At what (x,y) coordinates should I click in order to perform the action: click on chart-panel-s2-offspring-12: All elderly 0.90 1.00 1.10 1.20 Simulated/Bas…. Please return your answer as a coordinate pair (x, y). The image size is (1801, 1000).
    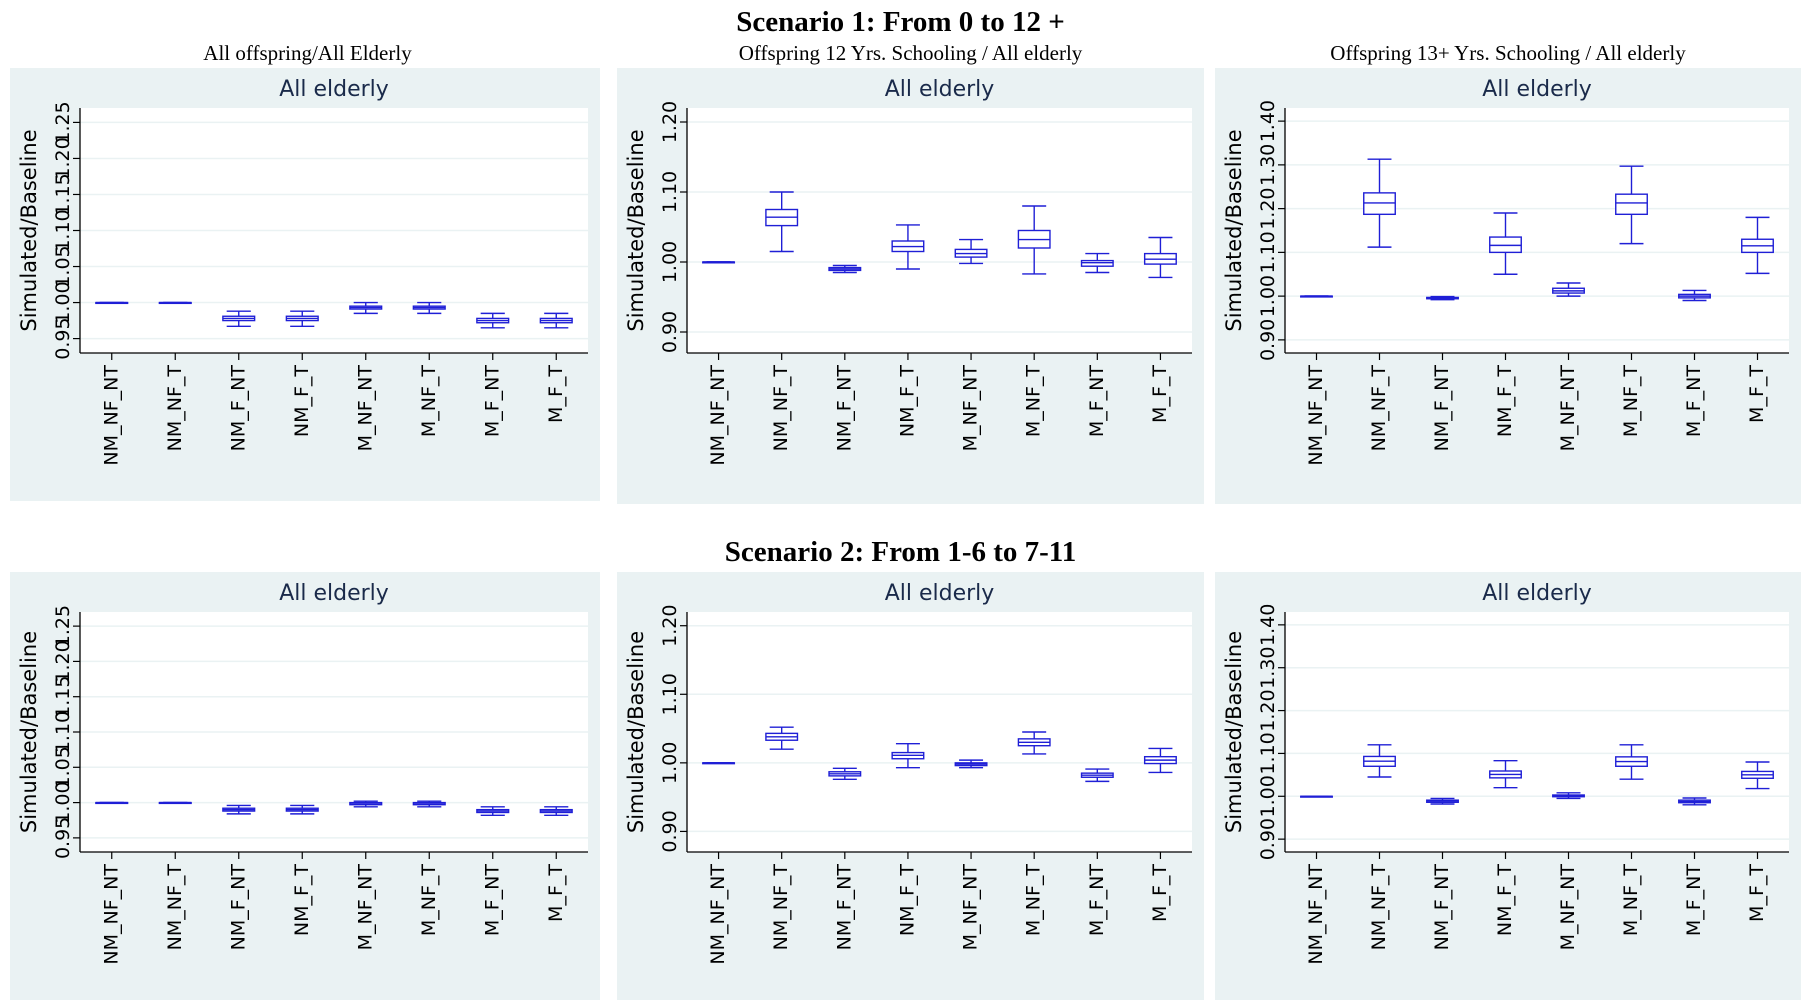
    Looking at the image, I should click on (910, 786).